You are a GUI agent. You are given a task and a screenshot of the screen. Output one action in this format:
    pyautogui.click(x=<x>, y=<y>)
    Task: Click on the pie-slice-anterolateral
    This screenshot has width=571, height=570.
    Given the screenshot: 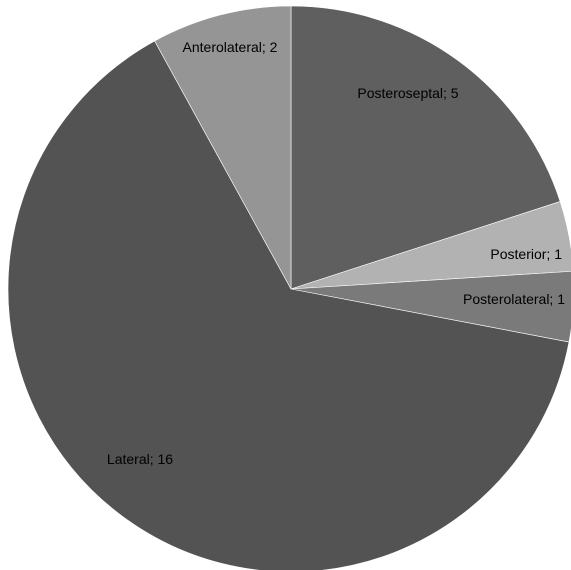 What is the action you would take?
    pyautogui.click(x=223, y=147)
    